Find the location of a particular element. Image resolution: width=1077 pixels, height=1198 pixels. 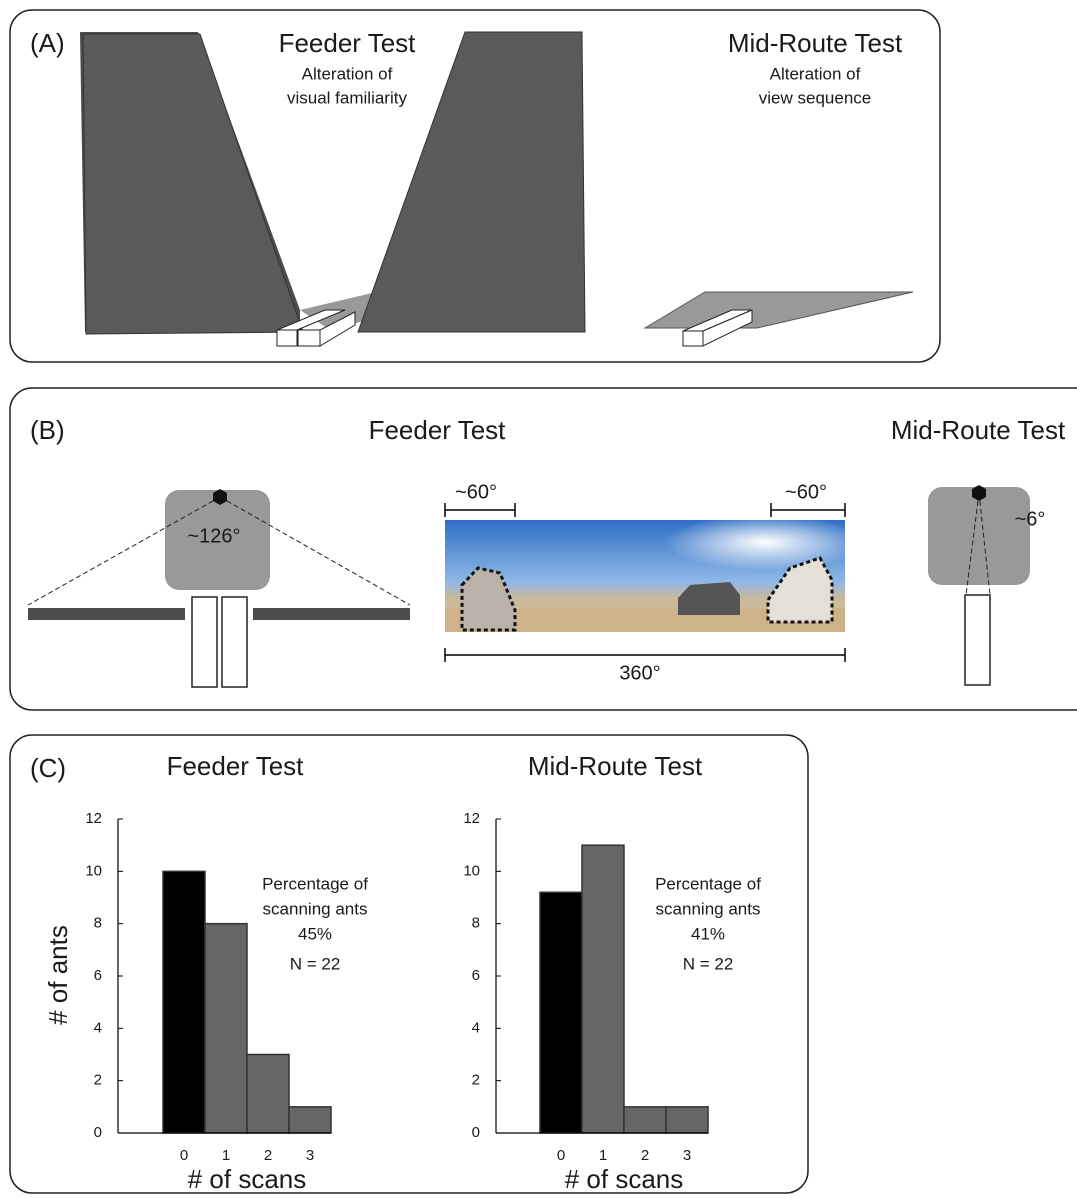

chart-title: Feeder Test is located at coordinates (236, 766).